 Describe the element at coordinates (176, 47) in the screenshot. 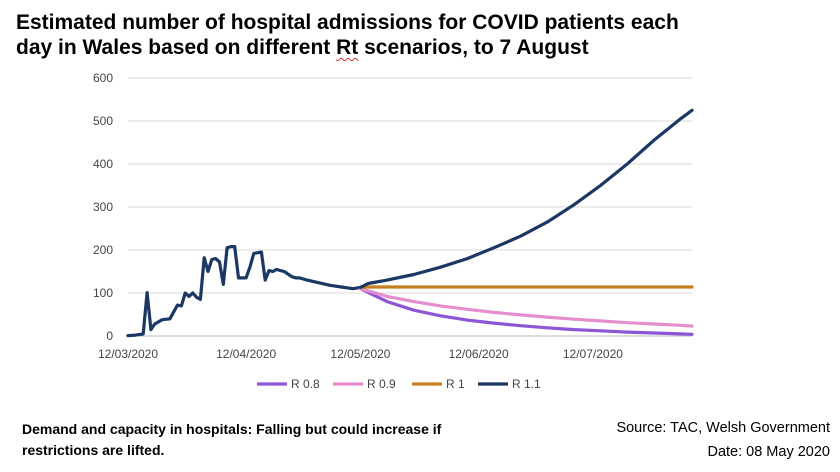

I see `title-line-2-pre: day in Wales based on different` at that location.